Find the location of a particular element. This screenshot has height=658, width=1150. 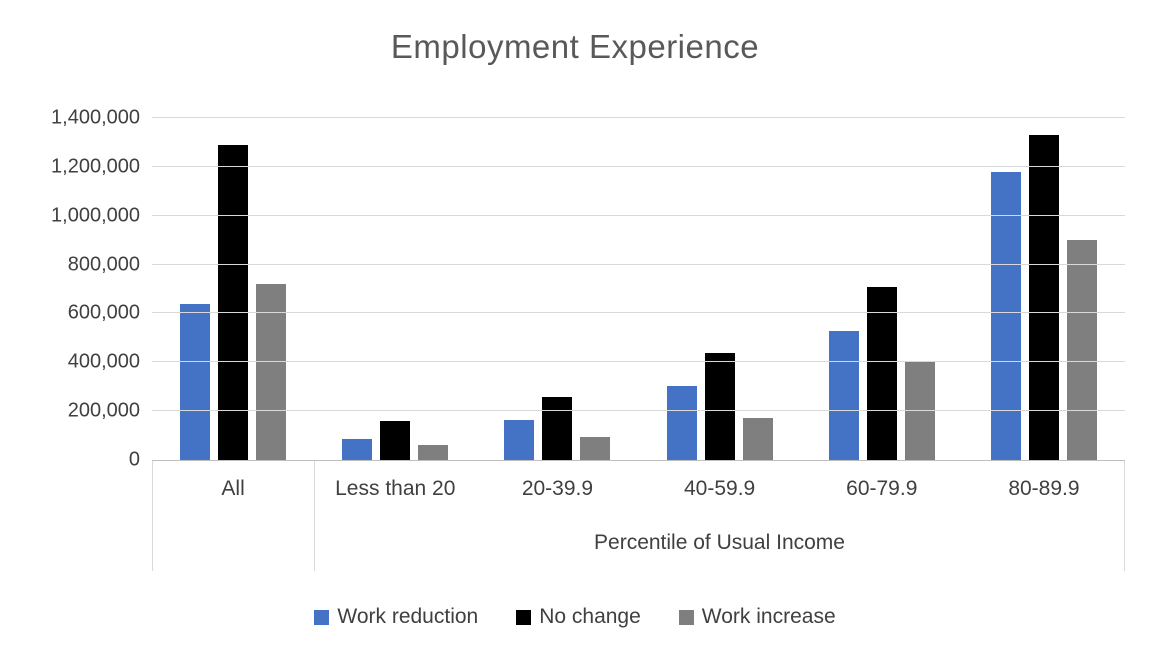

x-axis-group-label: Percentile of Usual Income is located at coordinates (719, 542).